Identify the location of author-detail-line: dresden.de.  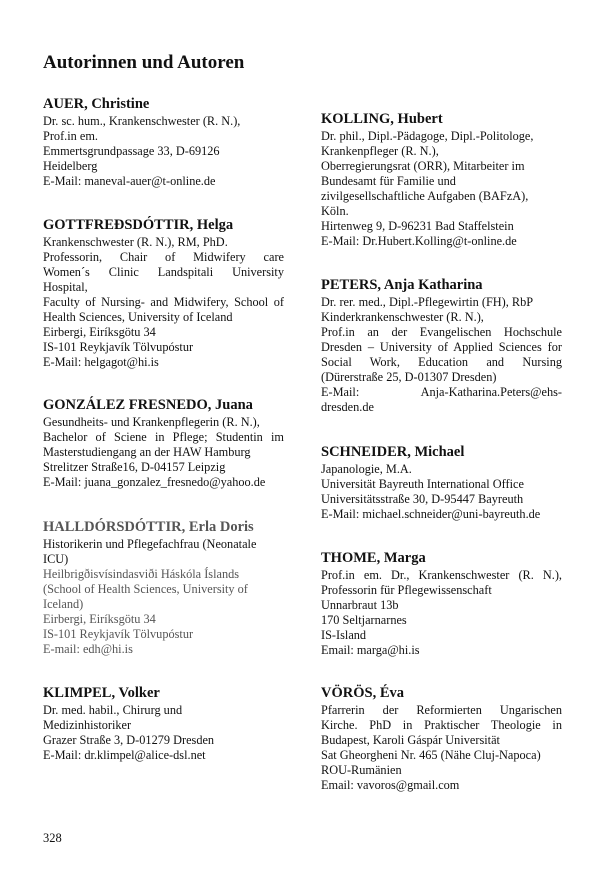
(347, 407).